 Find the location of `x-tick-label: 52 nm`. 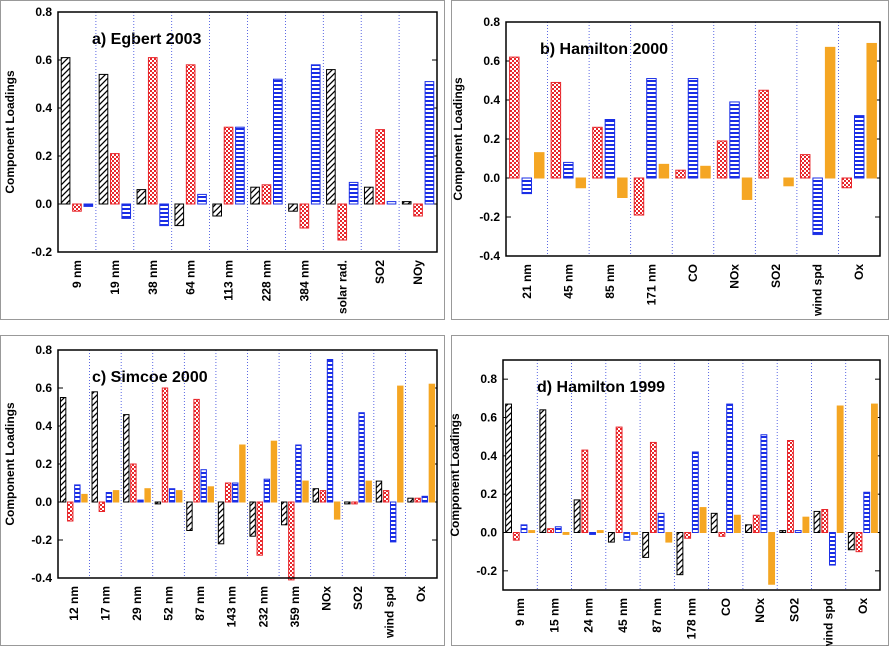

x-tick-label: 52 nm is located at coordinates (169, 603).